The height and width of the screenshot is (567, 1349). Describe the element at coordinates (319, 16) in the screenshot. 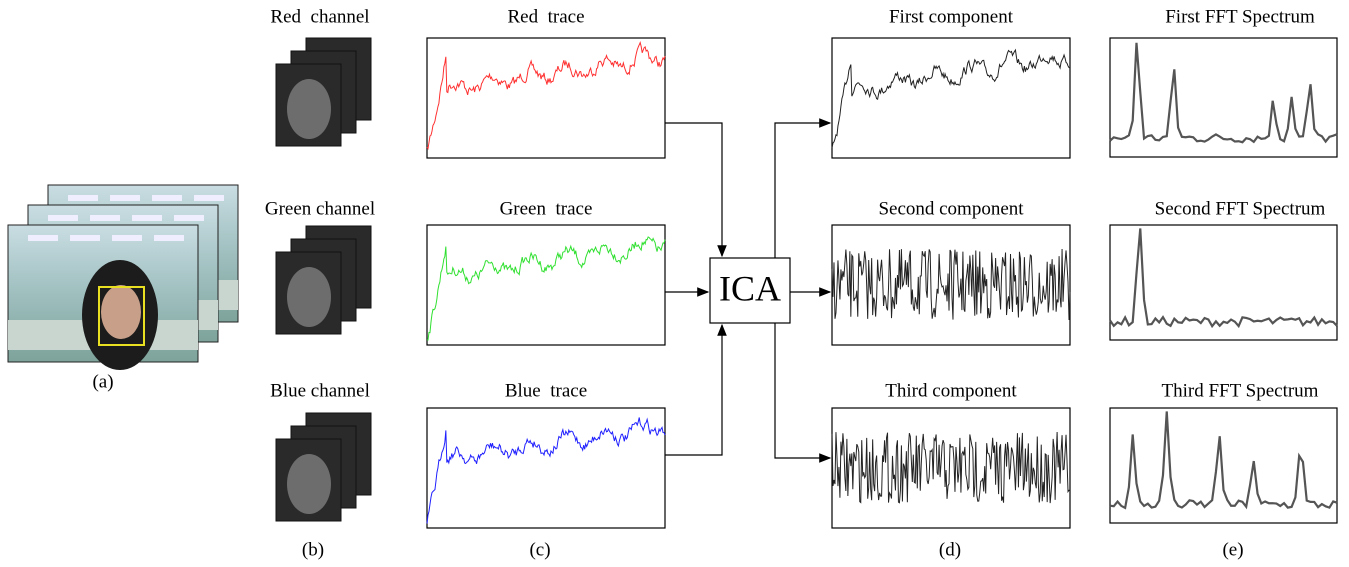

I see `channel-title: Red channel` at that location.